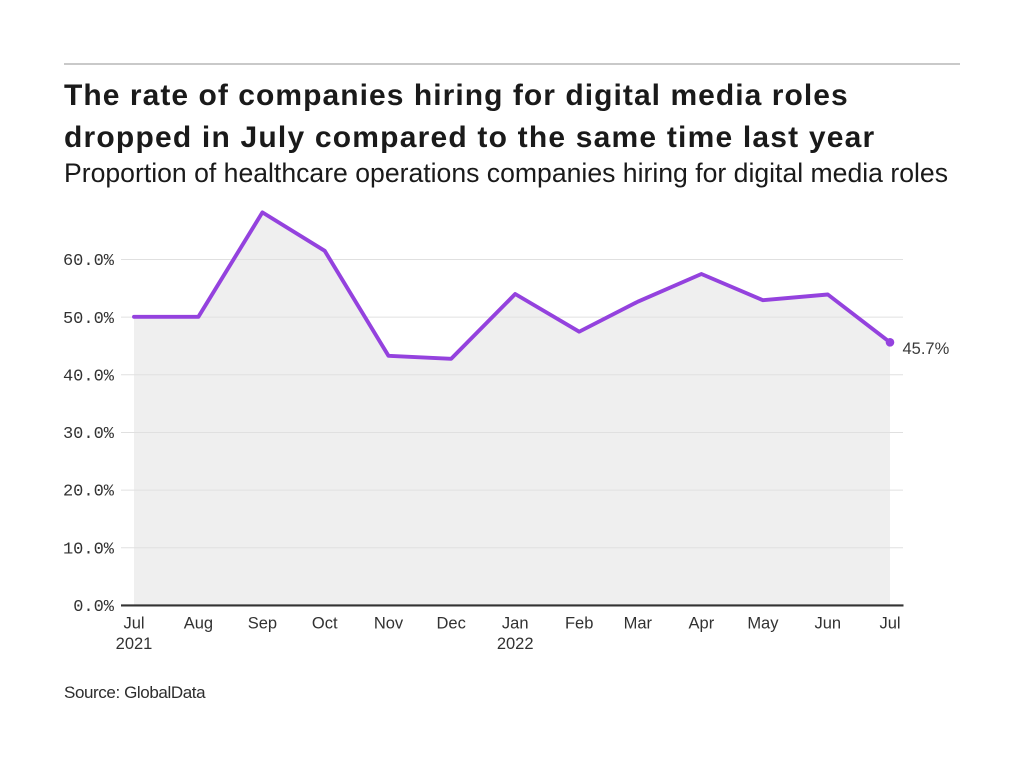 The image size is (1024, 768). What do you see at coordinates (134, 644) in the screenshot?
I see `svg-text: 2021` at bounding box center [134, 644].